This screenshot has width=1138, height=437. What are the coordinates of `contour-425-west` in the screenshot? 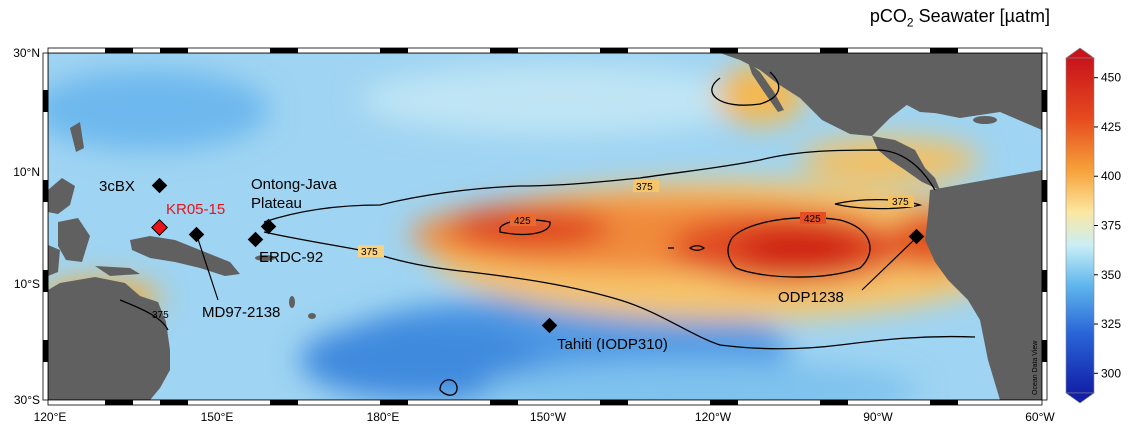 It's located at (525, 227).